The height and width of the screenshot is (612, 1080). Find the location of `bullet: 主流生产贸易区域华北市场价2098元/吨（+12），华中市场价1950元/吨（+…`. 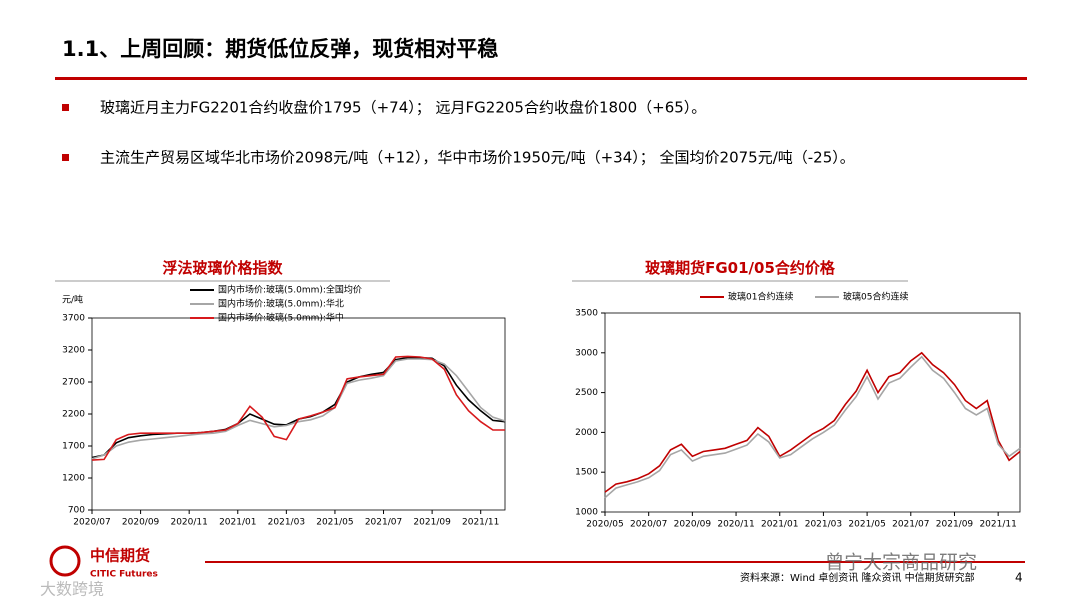

bullet: 主流生产贸易区域华北市场价2098元/吨（+12），华中市场价1950元/吨（+… is located at coordinates (477, 158).